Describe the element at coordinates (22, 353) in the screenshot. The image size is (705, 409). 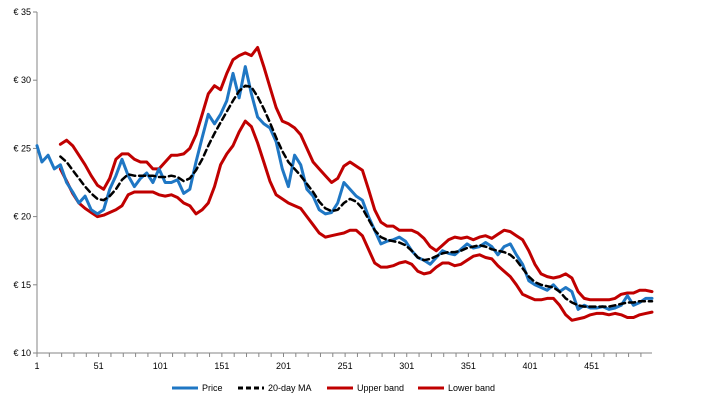
I see `y-tick-label: € 10` at that location.